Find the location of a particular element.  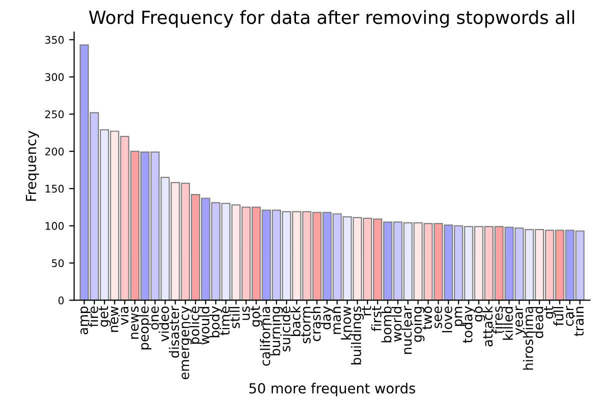

x-tick-label: know is located at coordinates (346, 323).